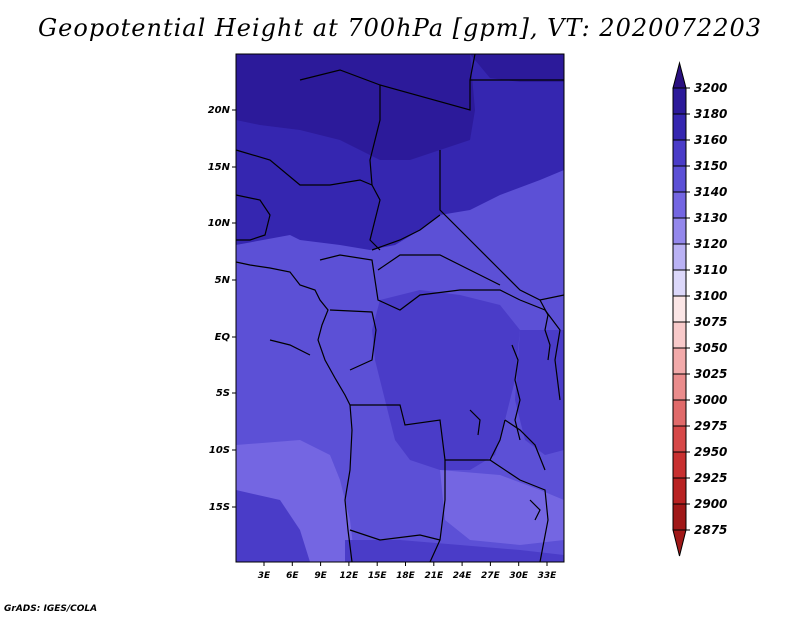 Image resolution: width=800 pixels, height=618 pixels. I want to click on lon-tick-label: 15E, so click(378, 576).